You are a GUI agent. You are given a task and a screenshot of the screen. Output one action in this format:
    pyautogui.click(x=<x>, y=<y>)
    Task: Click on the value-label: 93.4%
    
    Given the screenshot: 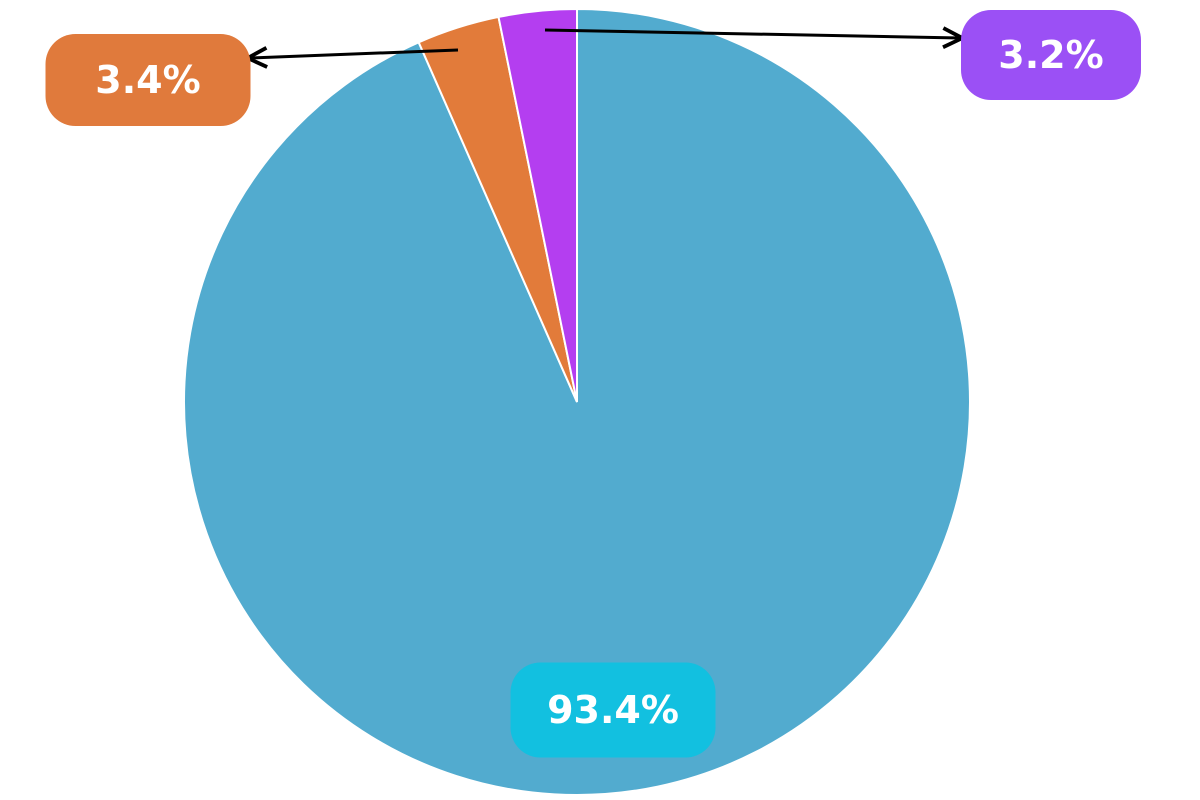 What is the action you would take?
    pyautogui.click(x=613, y=710)
    